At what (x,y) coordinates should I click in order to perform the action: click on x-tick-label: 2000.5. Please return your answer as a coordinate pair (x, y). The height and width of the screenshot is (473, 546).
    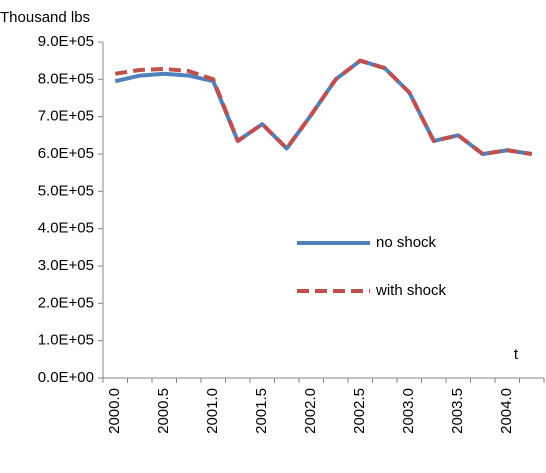
    Looking at the image, I should click on (163, 411).